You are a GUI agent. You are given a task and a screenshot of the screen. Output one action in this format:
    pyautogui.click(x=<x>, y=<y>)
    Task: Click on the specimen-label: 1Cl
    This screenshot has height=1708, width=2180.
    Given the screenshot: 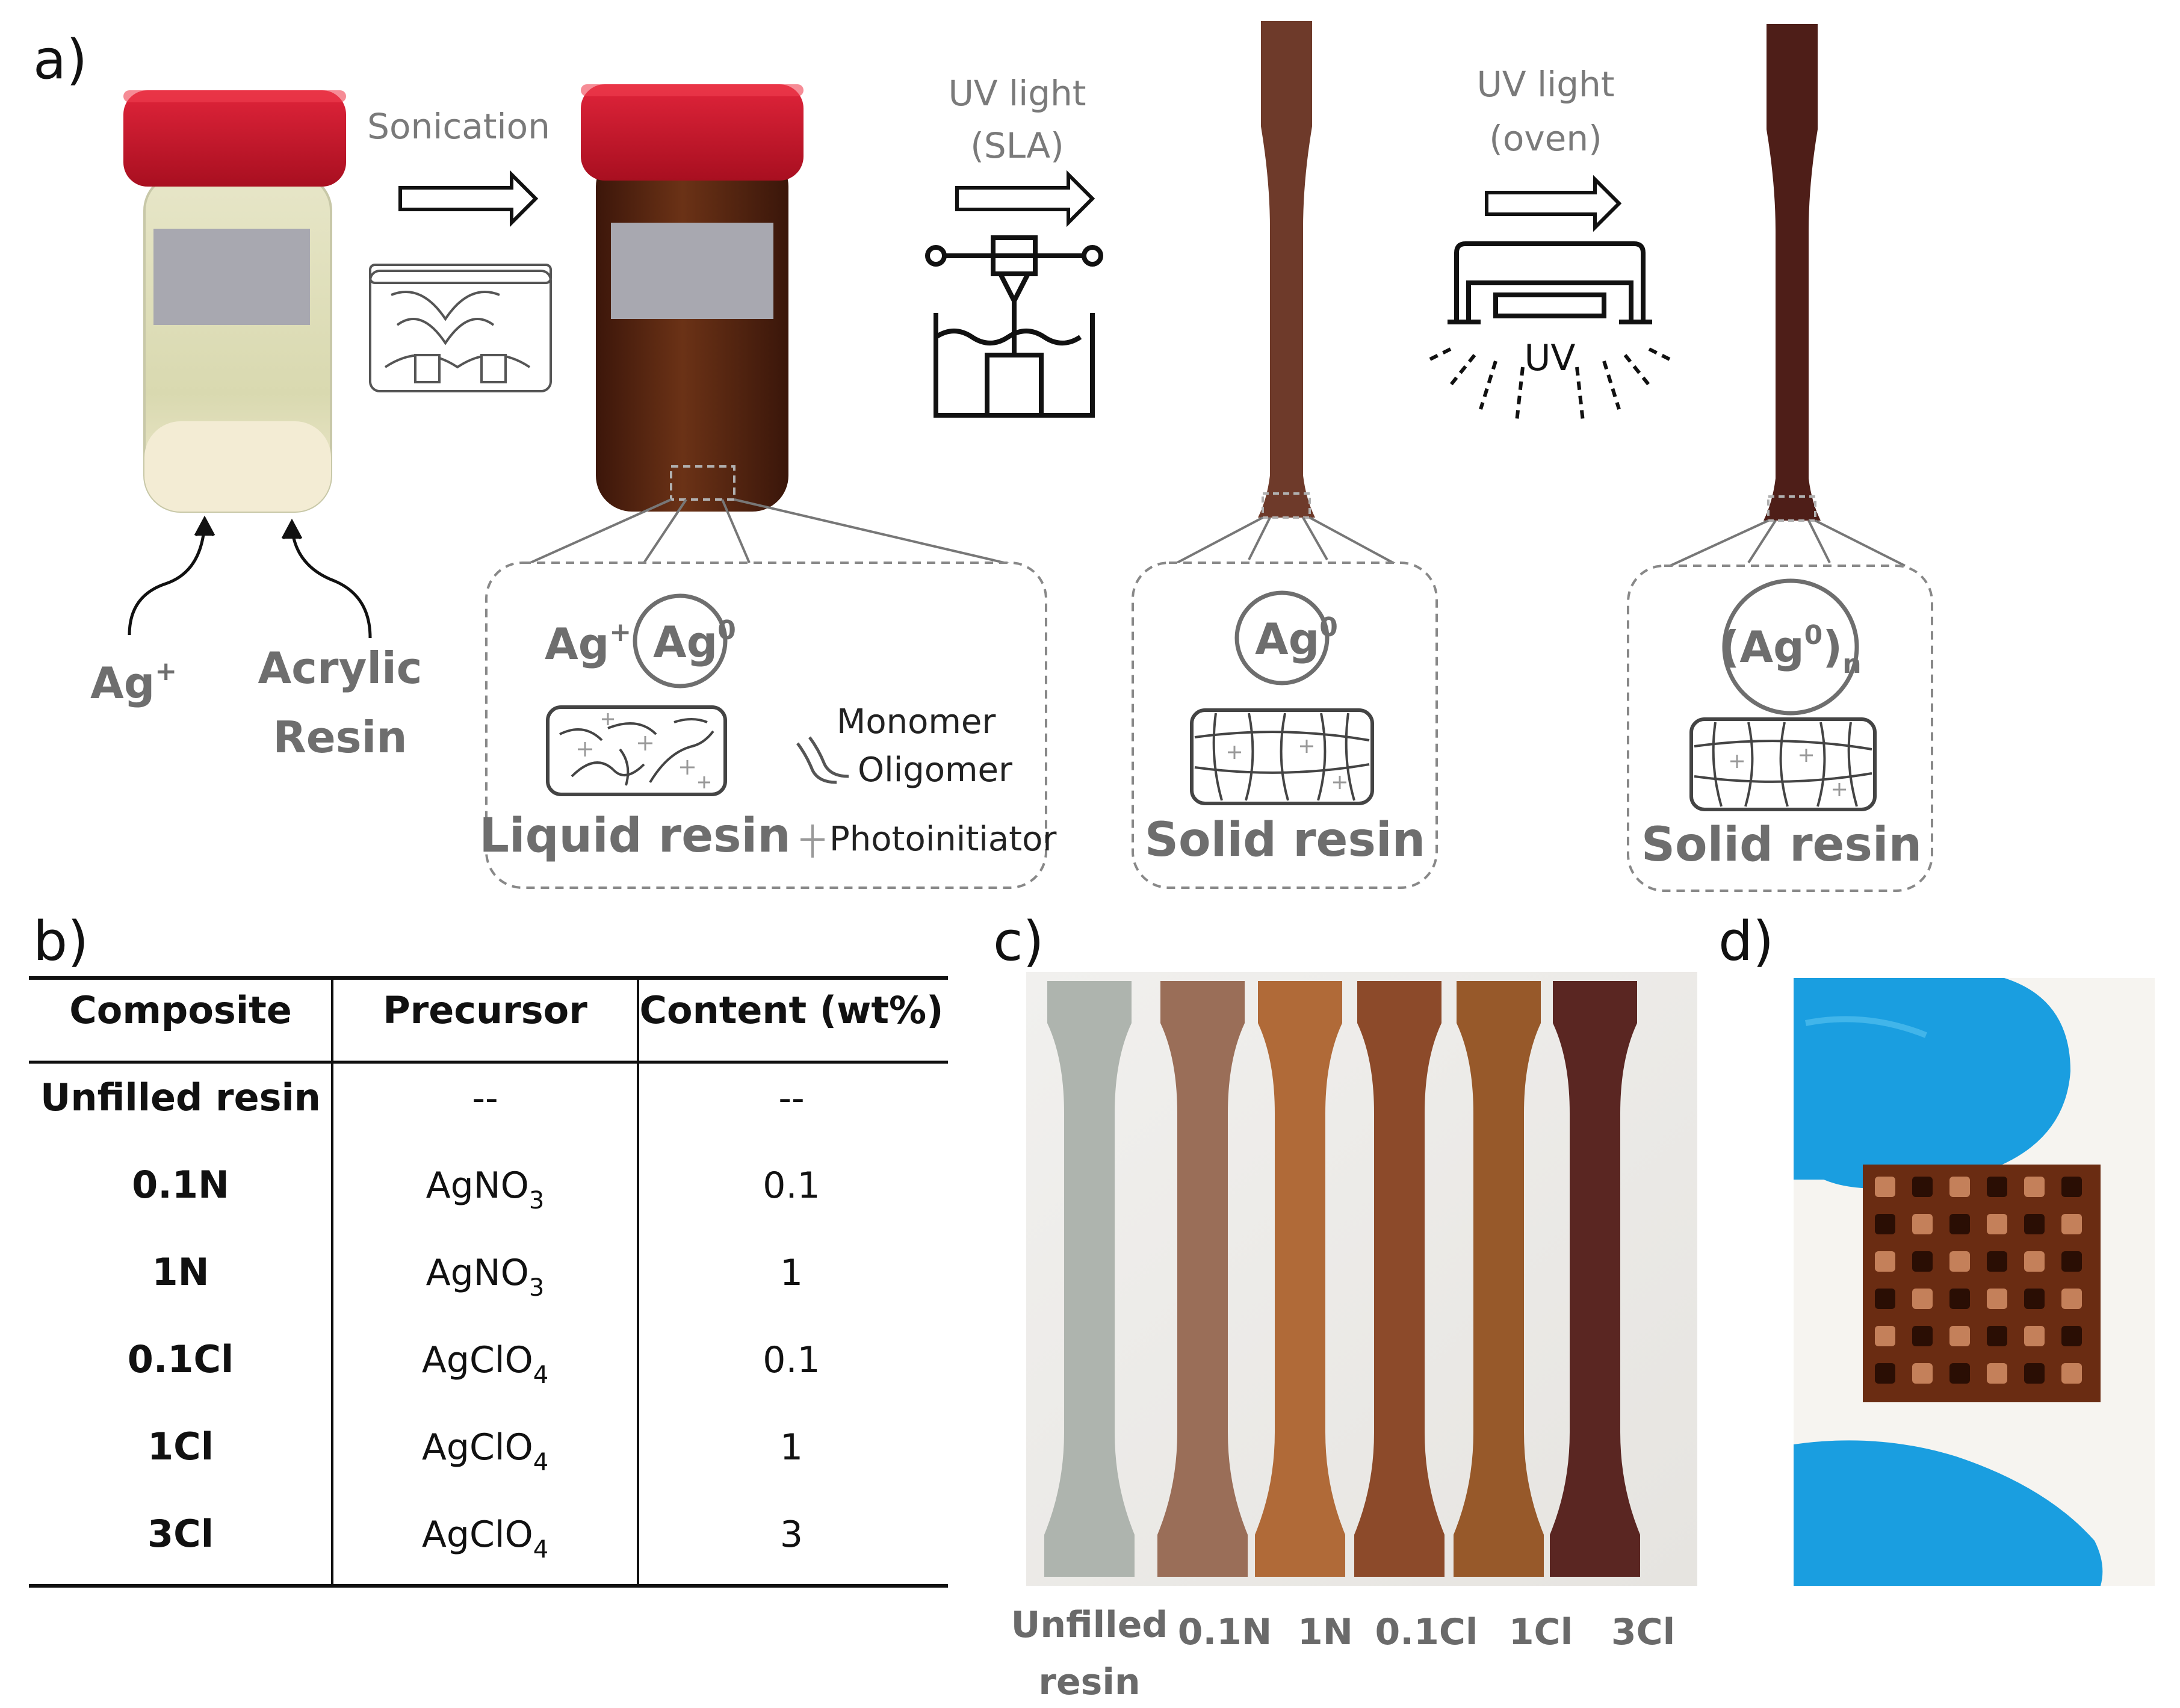 What is the action you would take?
    pyautogui.click(x=1541, y=1632)
    